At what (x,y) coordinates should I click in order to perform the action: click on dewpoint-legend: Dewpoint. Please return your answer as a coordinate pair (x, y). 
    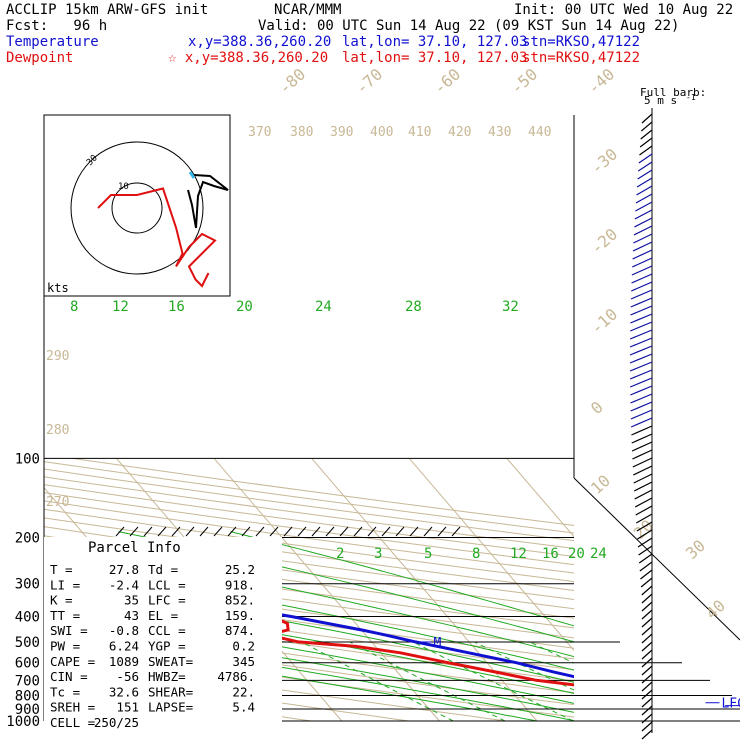
    Looking at the image, I should click on (40, 58).